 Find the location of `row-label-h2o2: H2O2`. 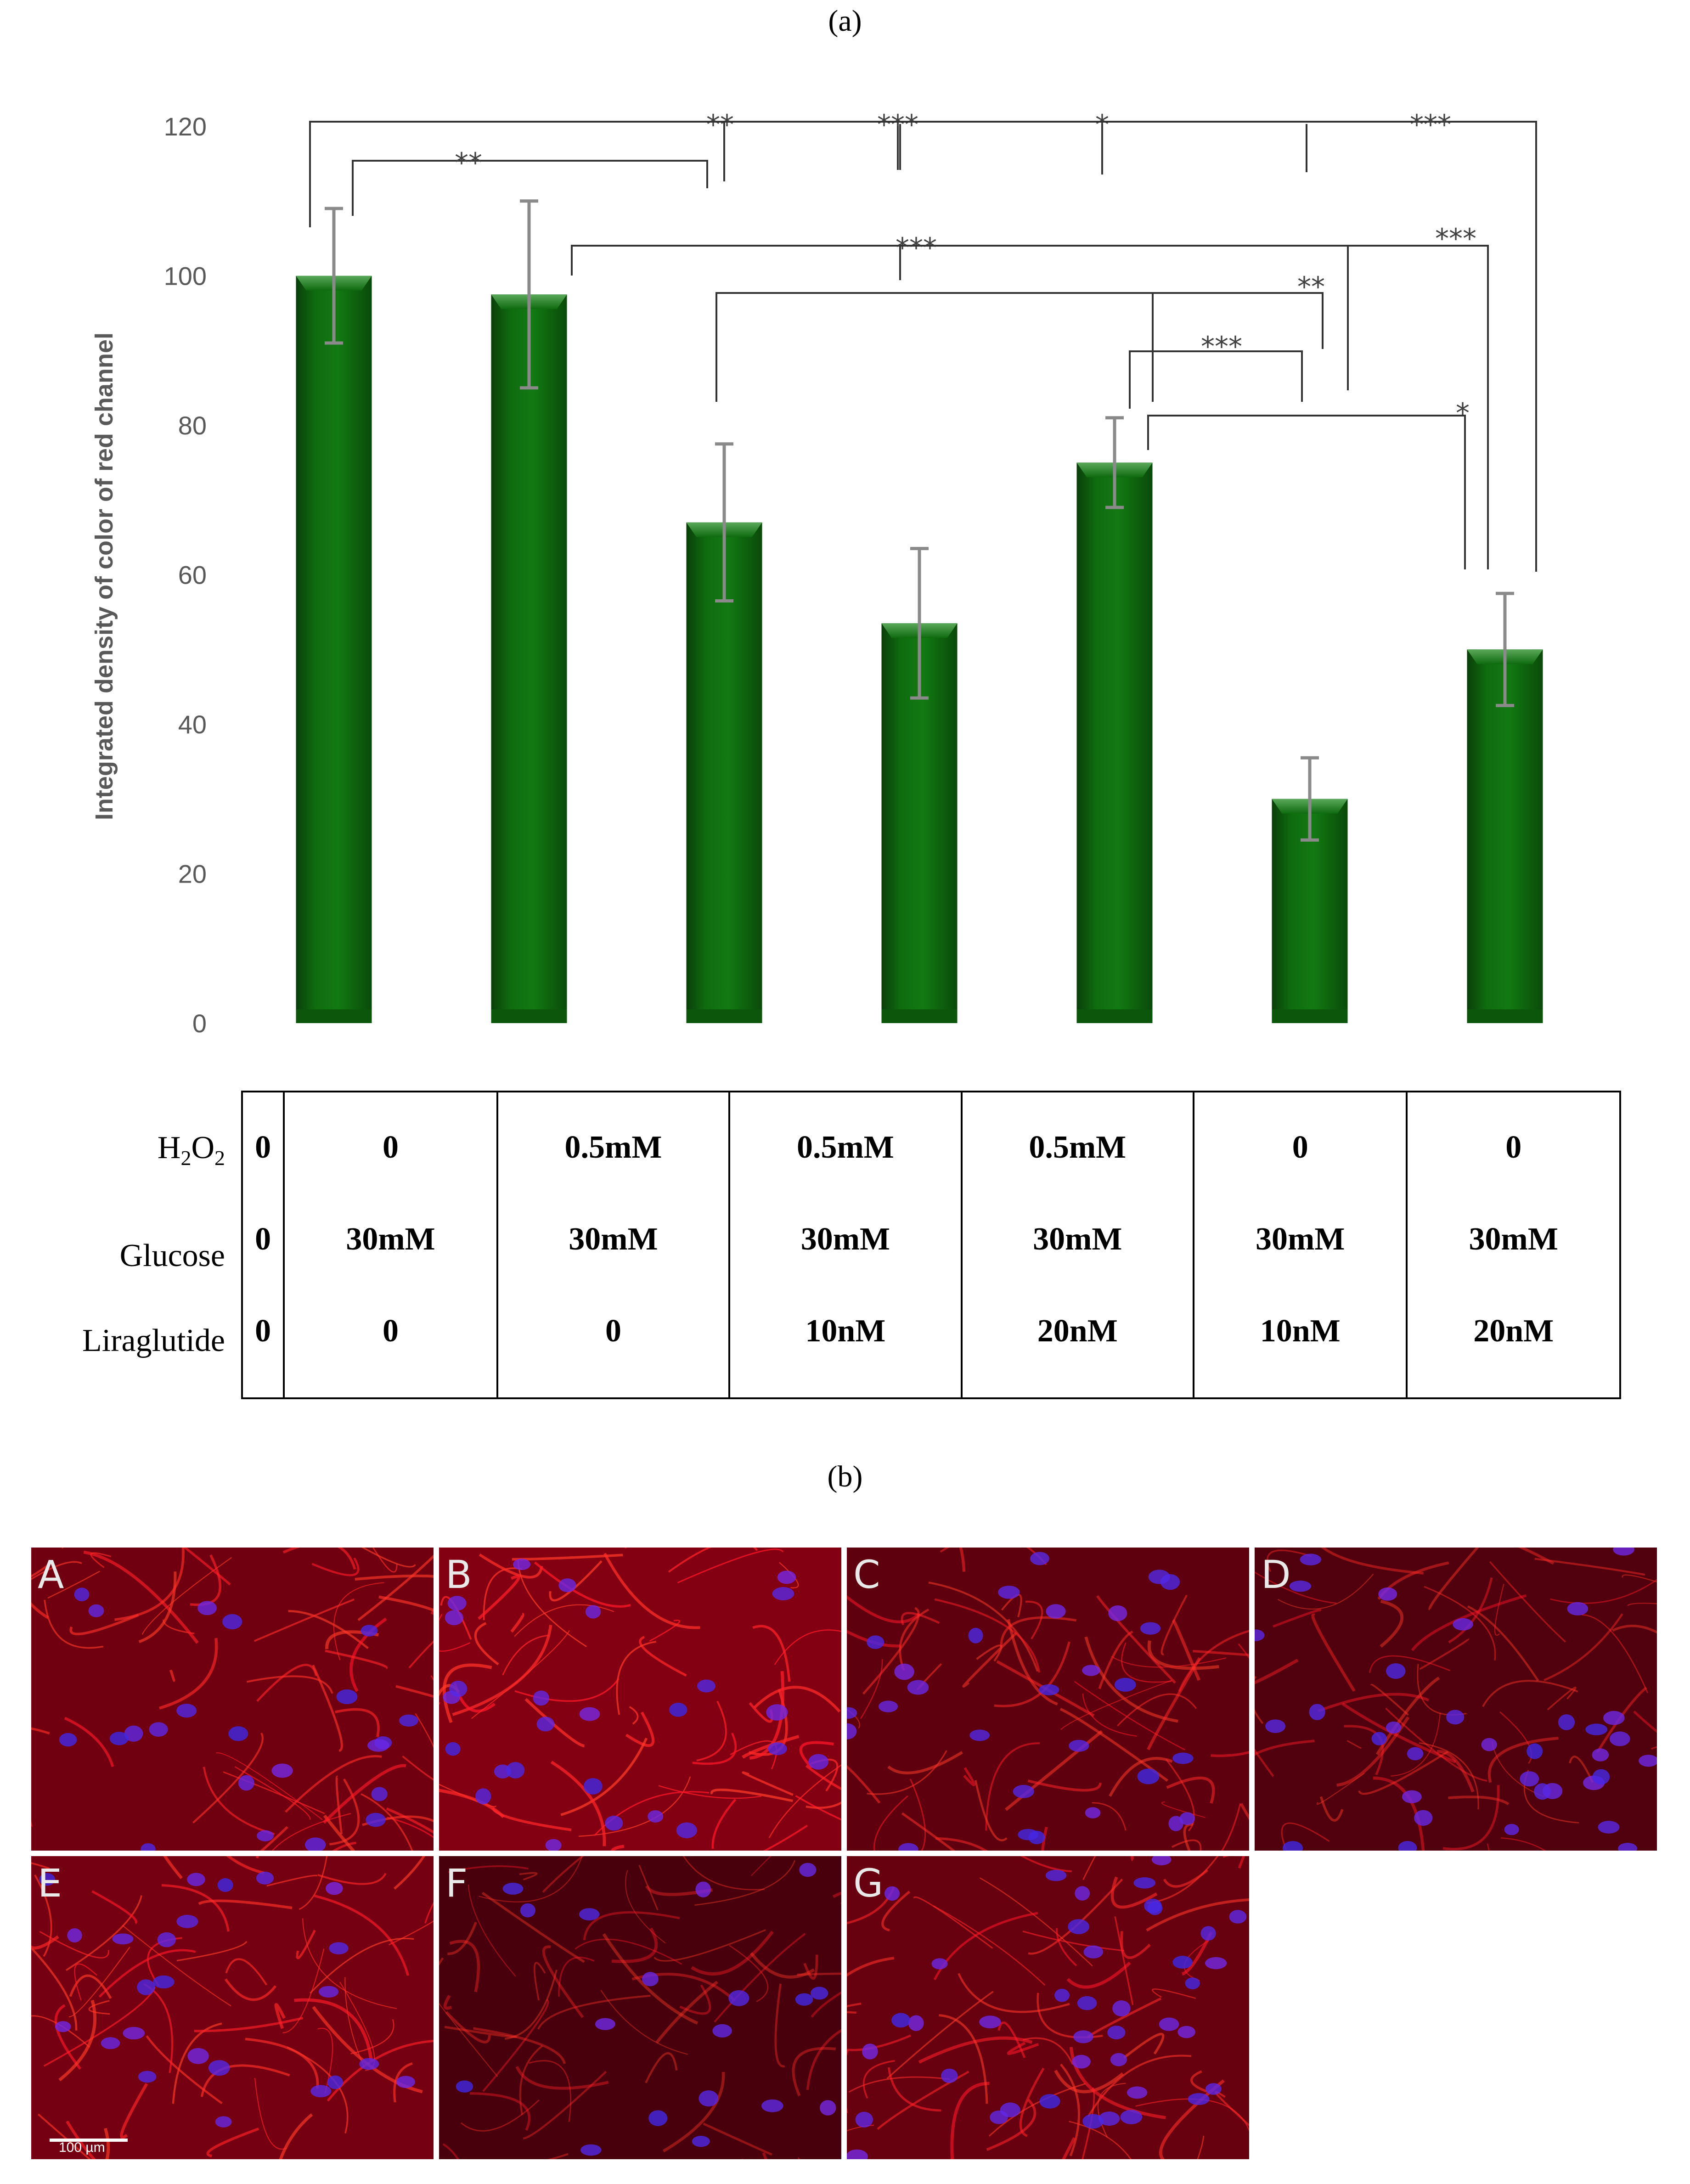

row-label-h2o2: H2O2 is located at coordinates (191, 1150).